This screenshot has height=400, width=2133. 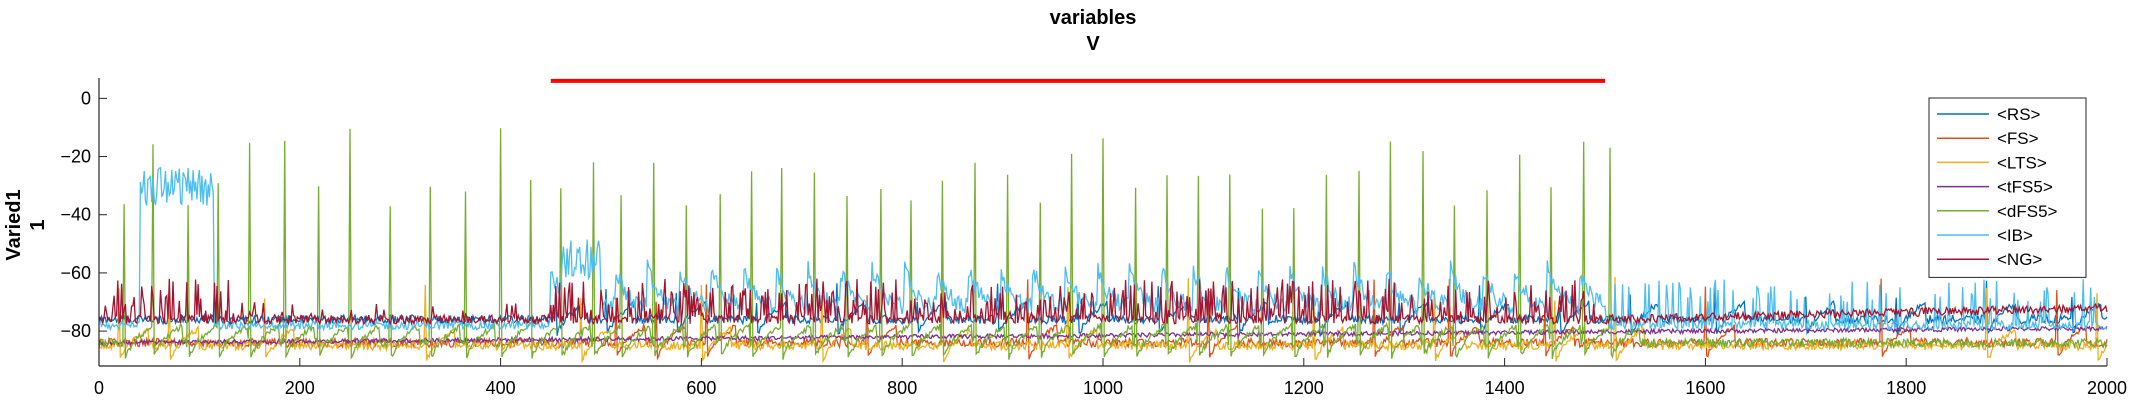 I want to click on x-tick-label-1800: 1800, so click(x=1906, y=388).